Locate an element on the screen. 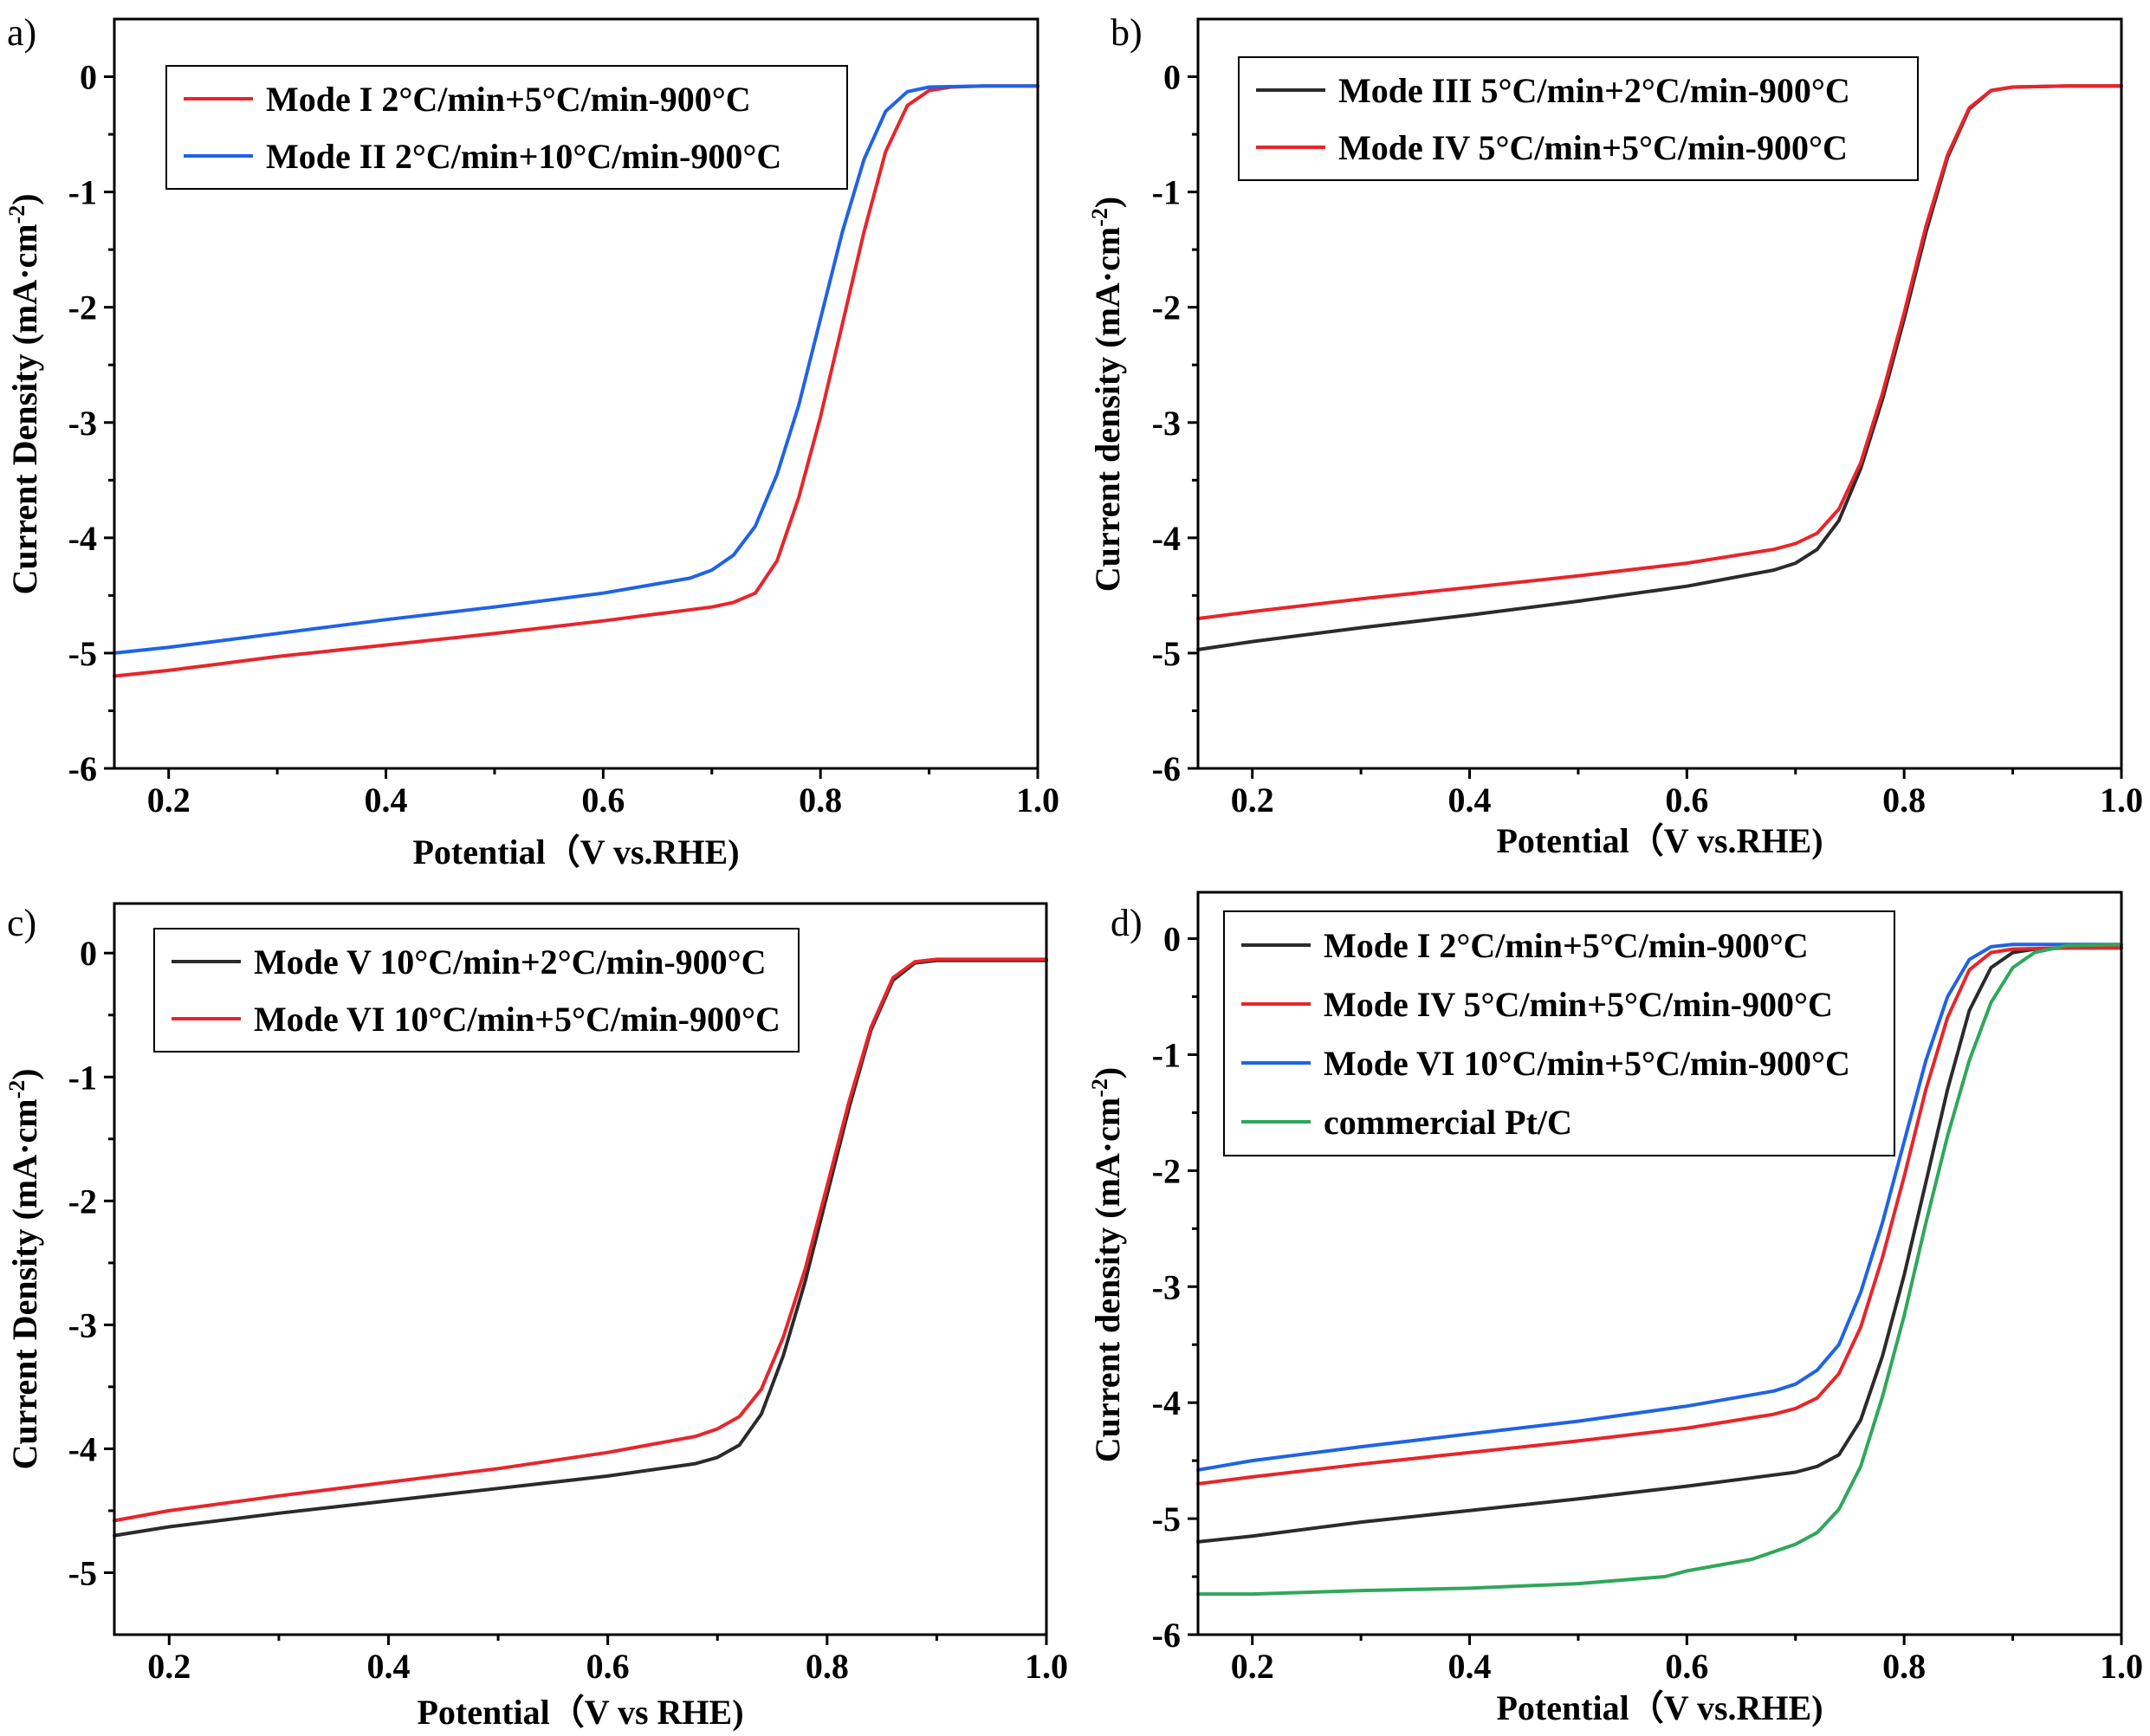 Image resolution: width=2150 pixels, height=1736 pixels. legend-label-2: Mode VI 10°C/min+5°C/min-900°C is located at coordinates (517, 1020).